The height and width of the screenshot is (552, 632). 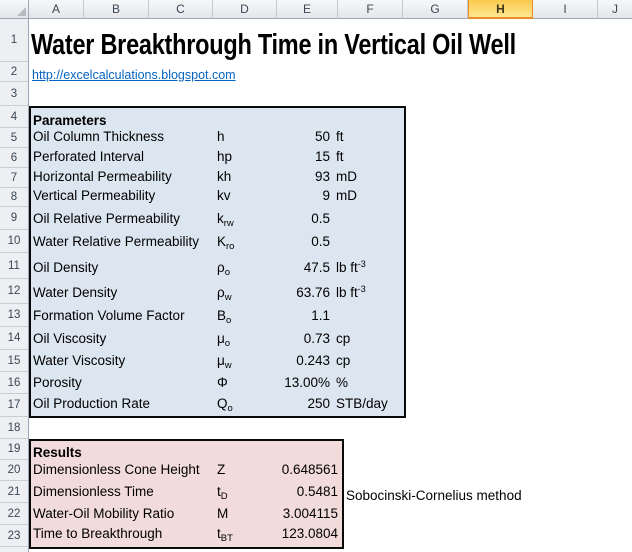 What do you see at coordinates (316, 267) in the screenshot?
I see `param-value: 47.5` at bounding box center [316, 267].